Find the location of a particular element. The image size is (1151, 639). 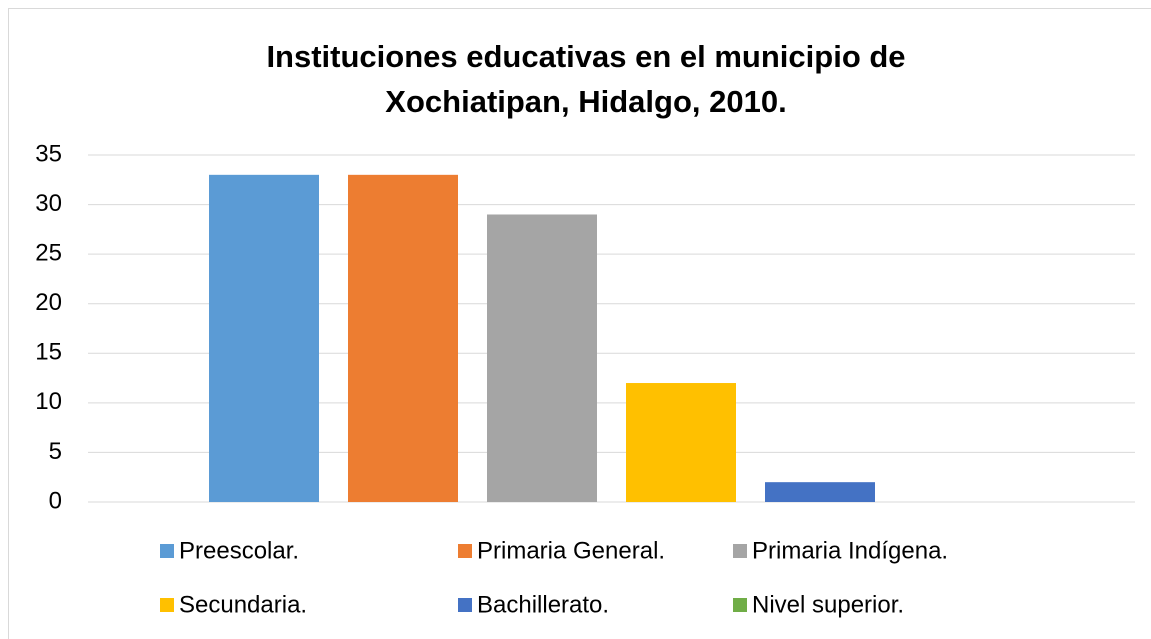

legend-label: Primaria General. is located at coordinates (571, 550).